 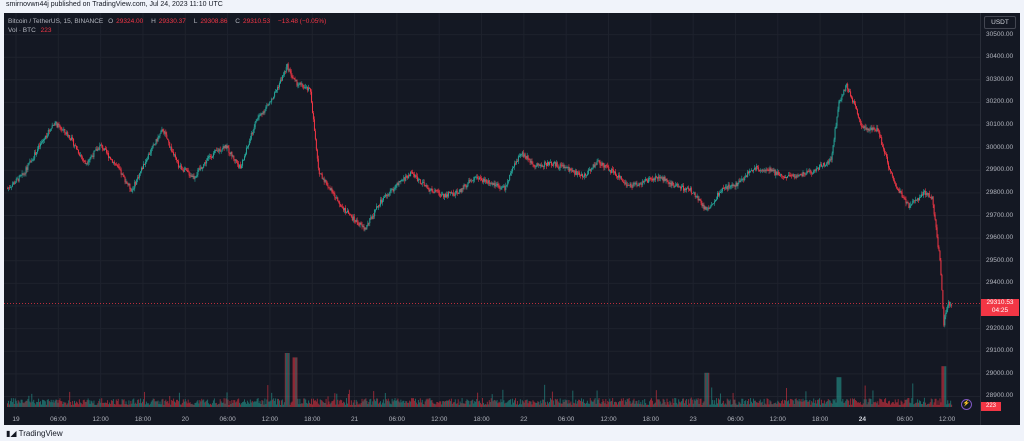 What do you see at coordinates (1000, 22) in the screenshot?
I see `currency-button: USDT` at bounding box center [1000, 22].